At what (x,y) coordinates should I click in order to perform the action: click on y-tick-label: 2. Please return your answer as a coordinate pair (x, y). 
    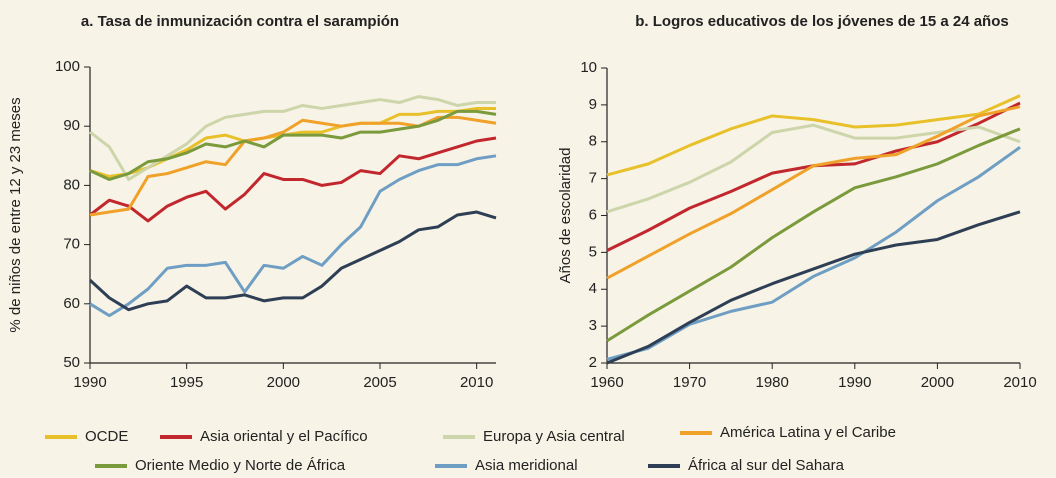
    Looking at the image, I should click on (593, 362).